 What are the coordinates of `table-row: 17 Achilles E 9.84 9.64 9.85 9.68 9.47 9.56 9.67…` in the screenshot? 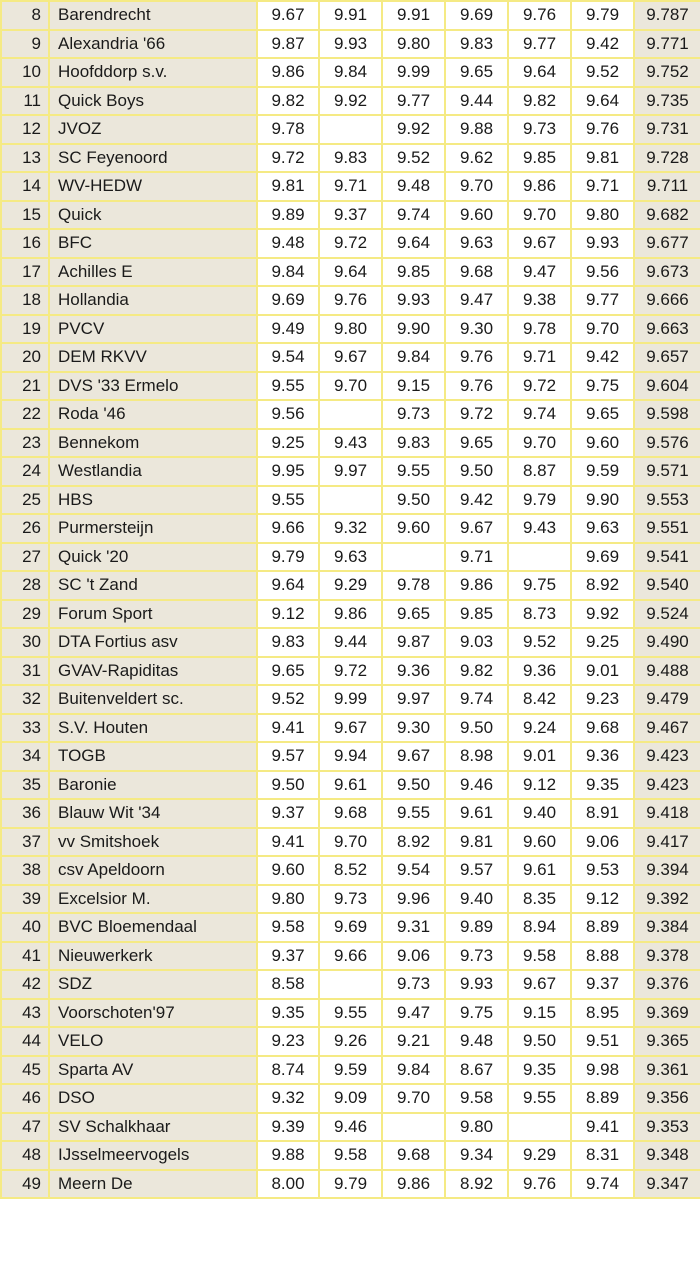 It's located at (350, 271).